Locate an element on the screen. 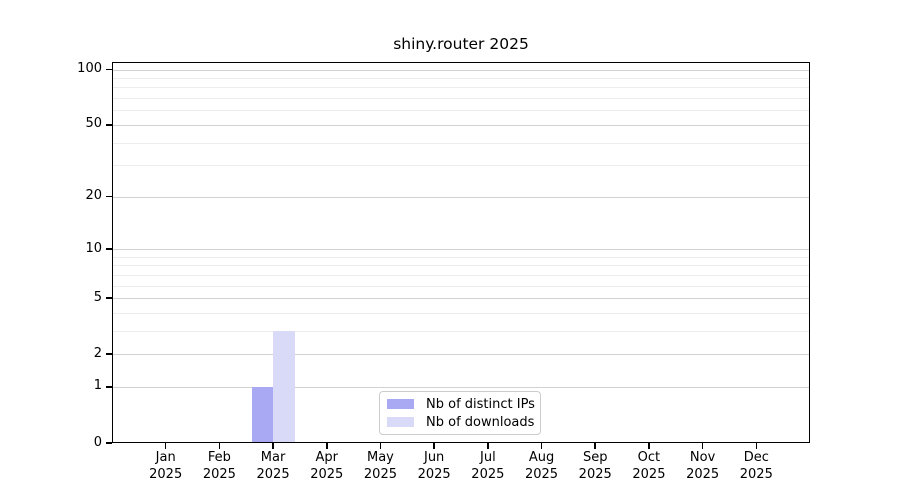 This screenshot has width=900, height=500. y-tick-label: 20 is located at coordinates (93, 196).